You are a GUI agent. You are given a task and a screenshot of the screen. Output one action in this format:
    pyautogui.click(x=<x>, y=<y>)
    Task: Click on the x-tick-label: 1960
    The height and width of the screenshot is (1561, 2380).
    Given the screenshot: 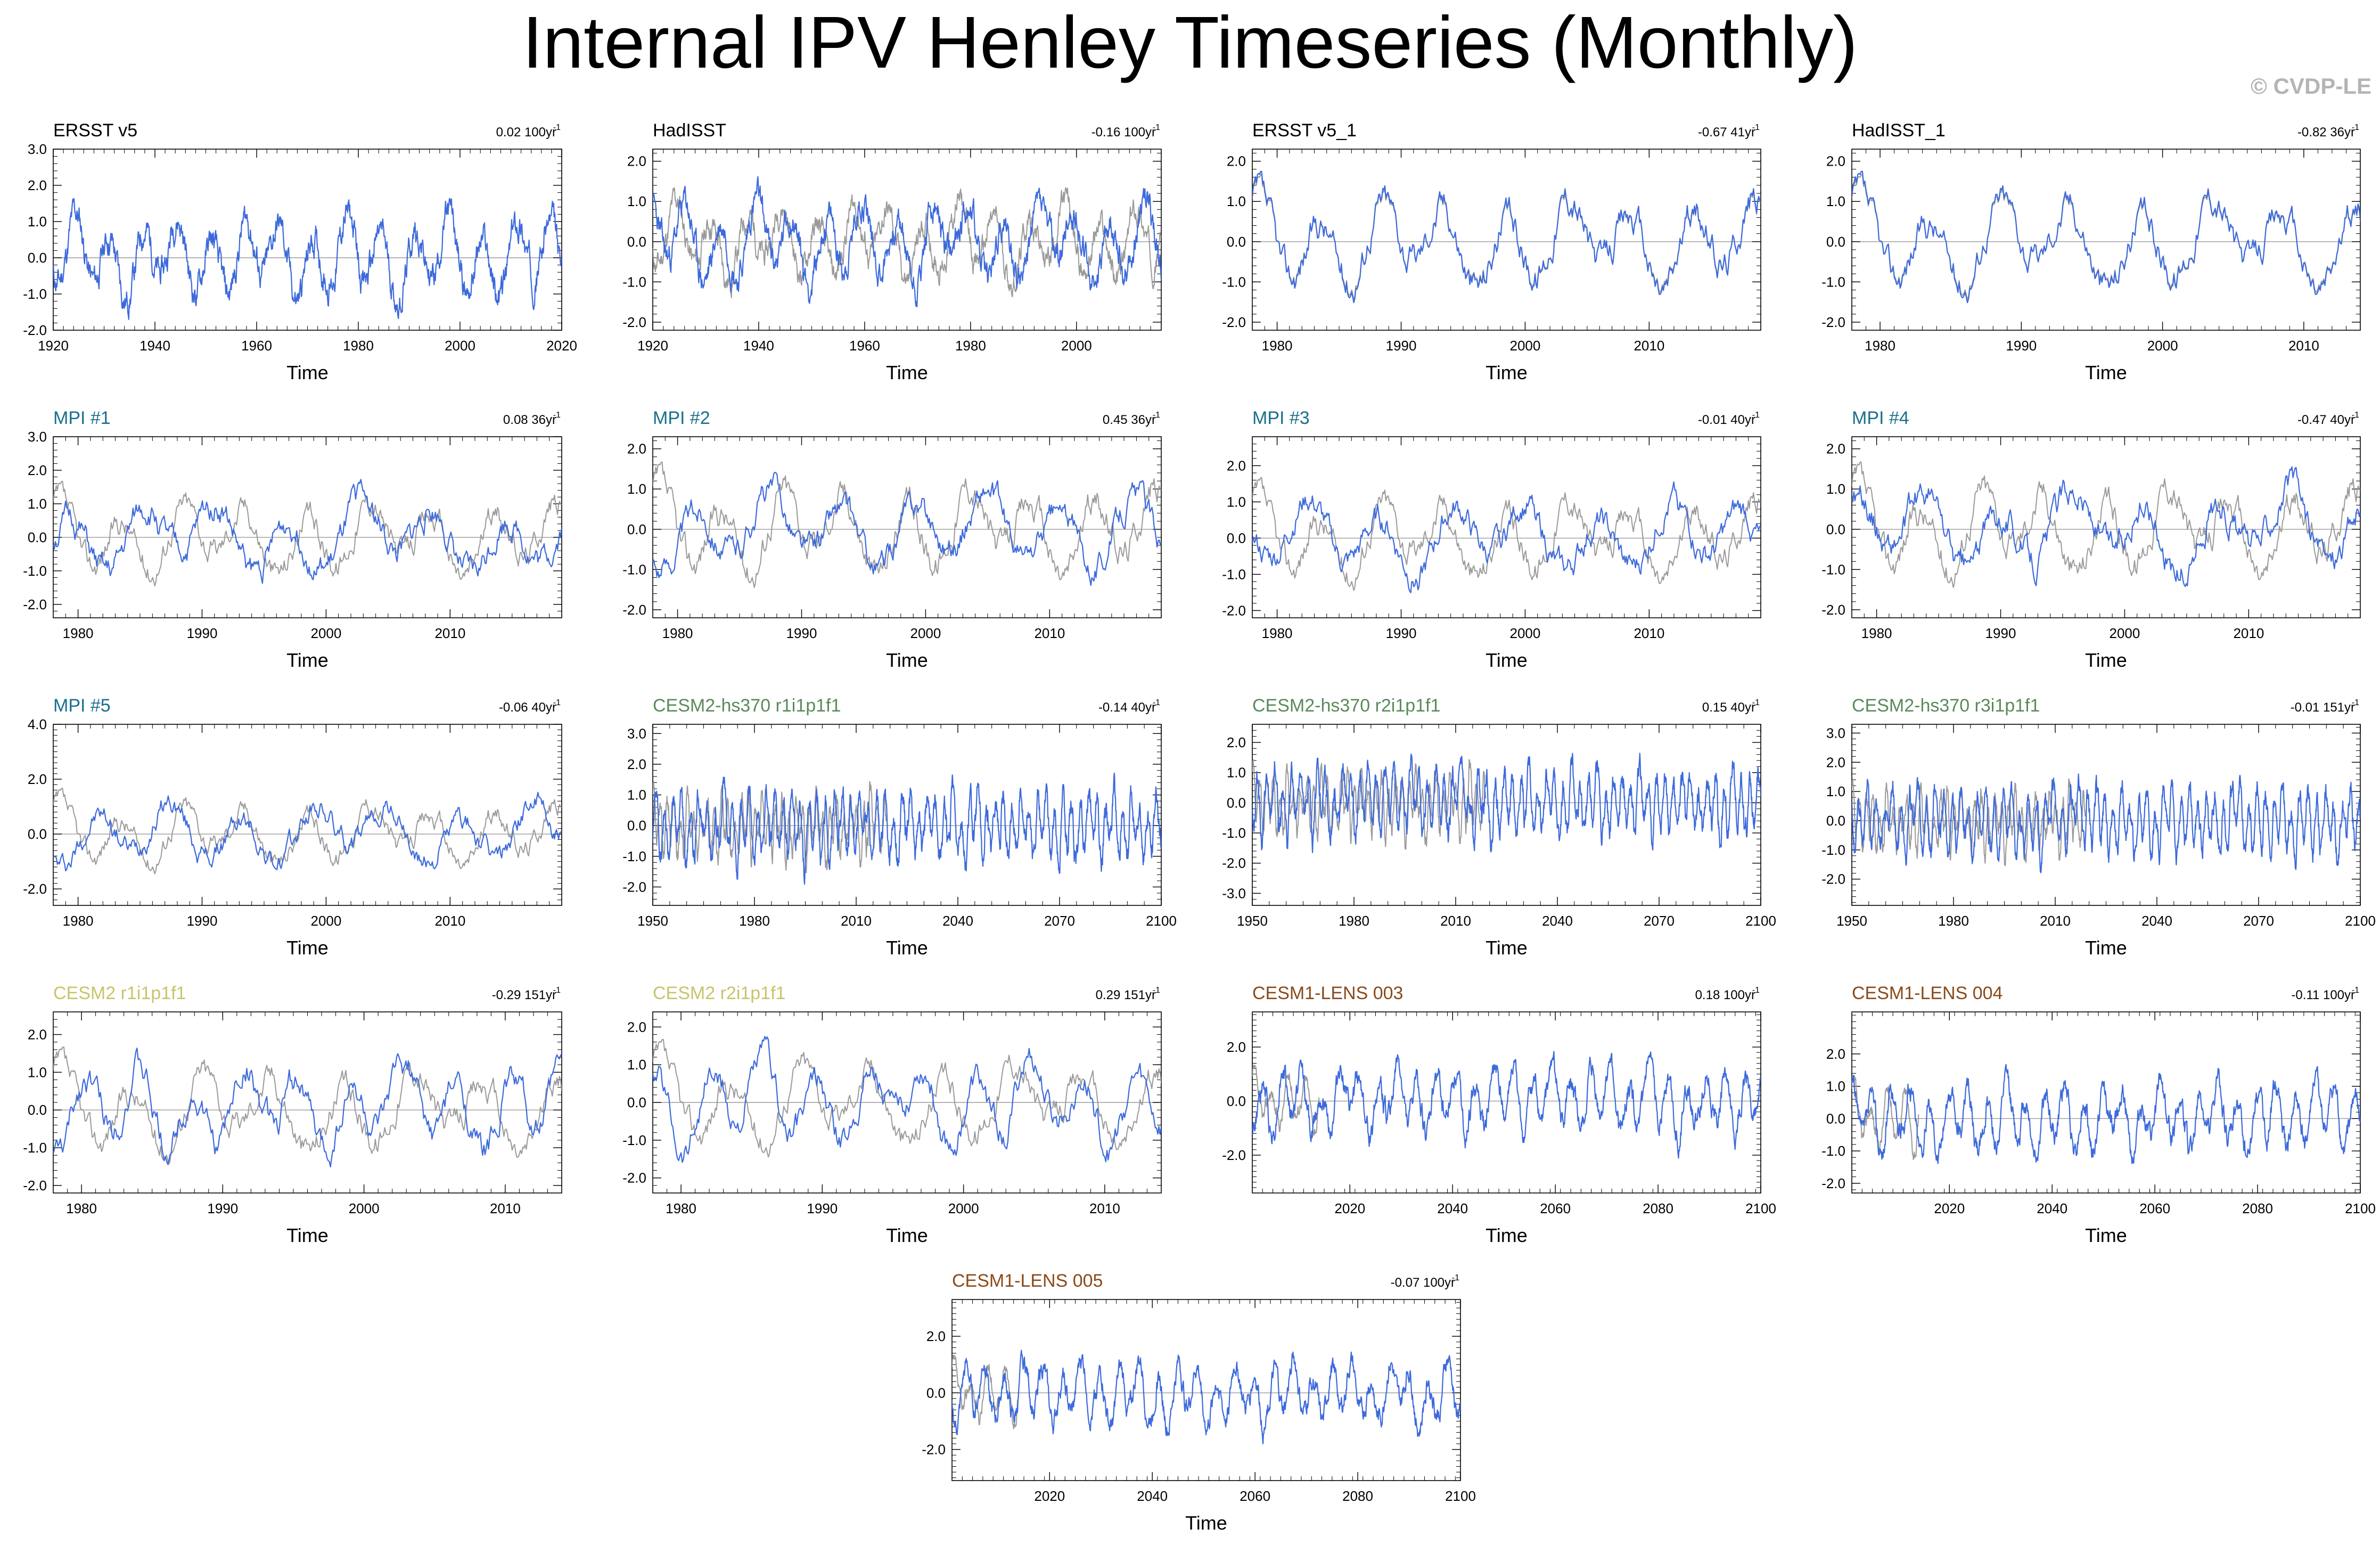 What is the action you would take?
    pyautogui.click(x=865, y=346)
    